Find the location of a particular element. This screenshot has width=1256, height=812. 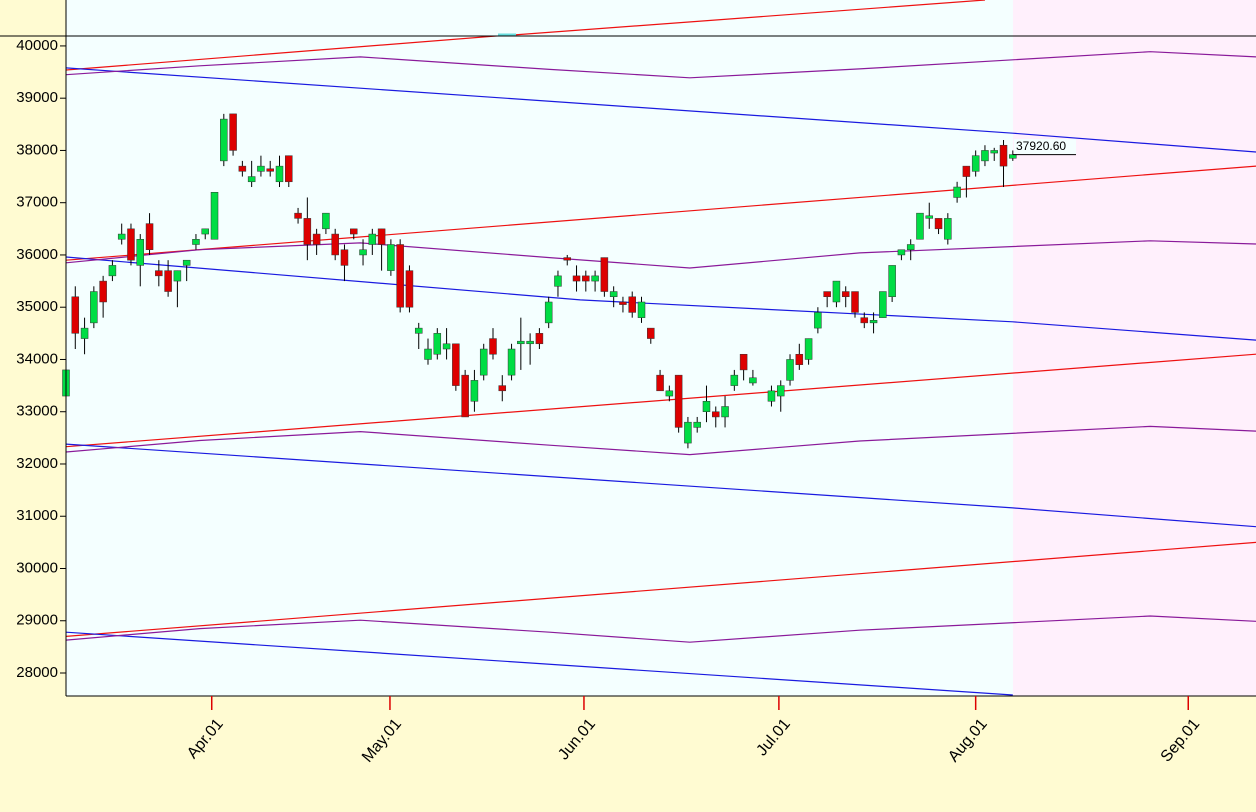

y-tick-label: 35000 is located at coordinates (37, 306).